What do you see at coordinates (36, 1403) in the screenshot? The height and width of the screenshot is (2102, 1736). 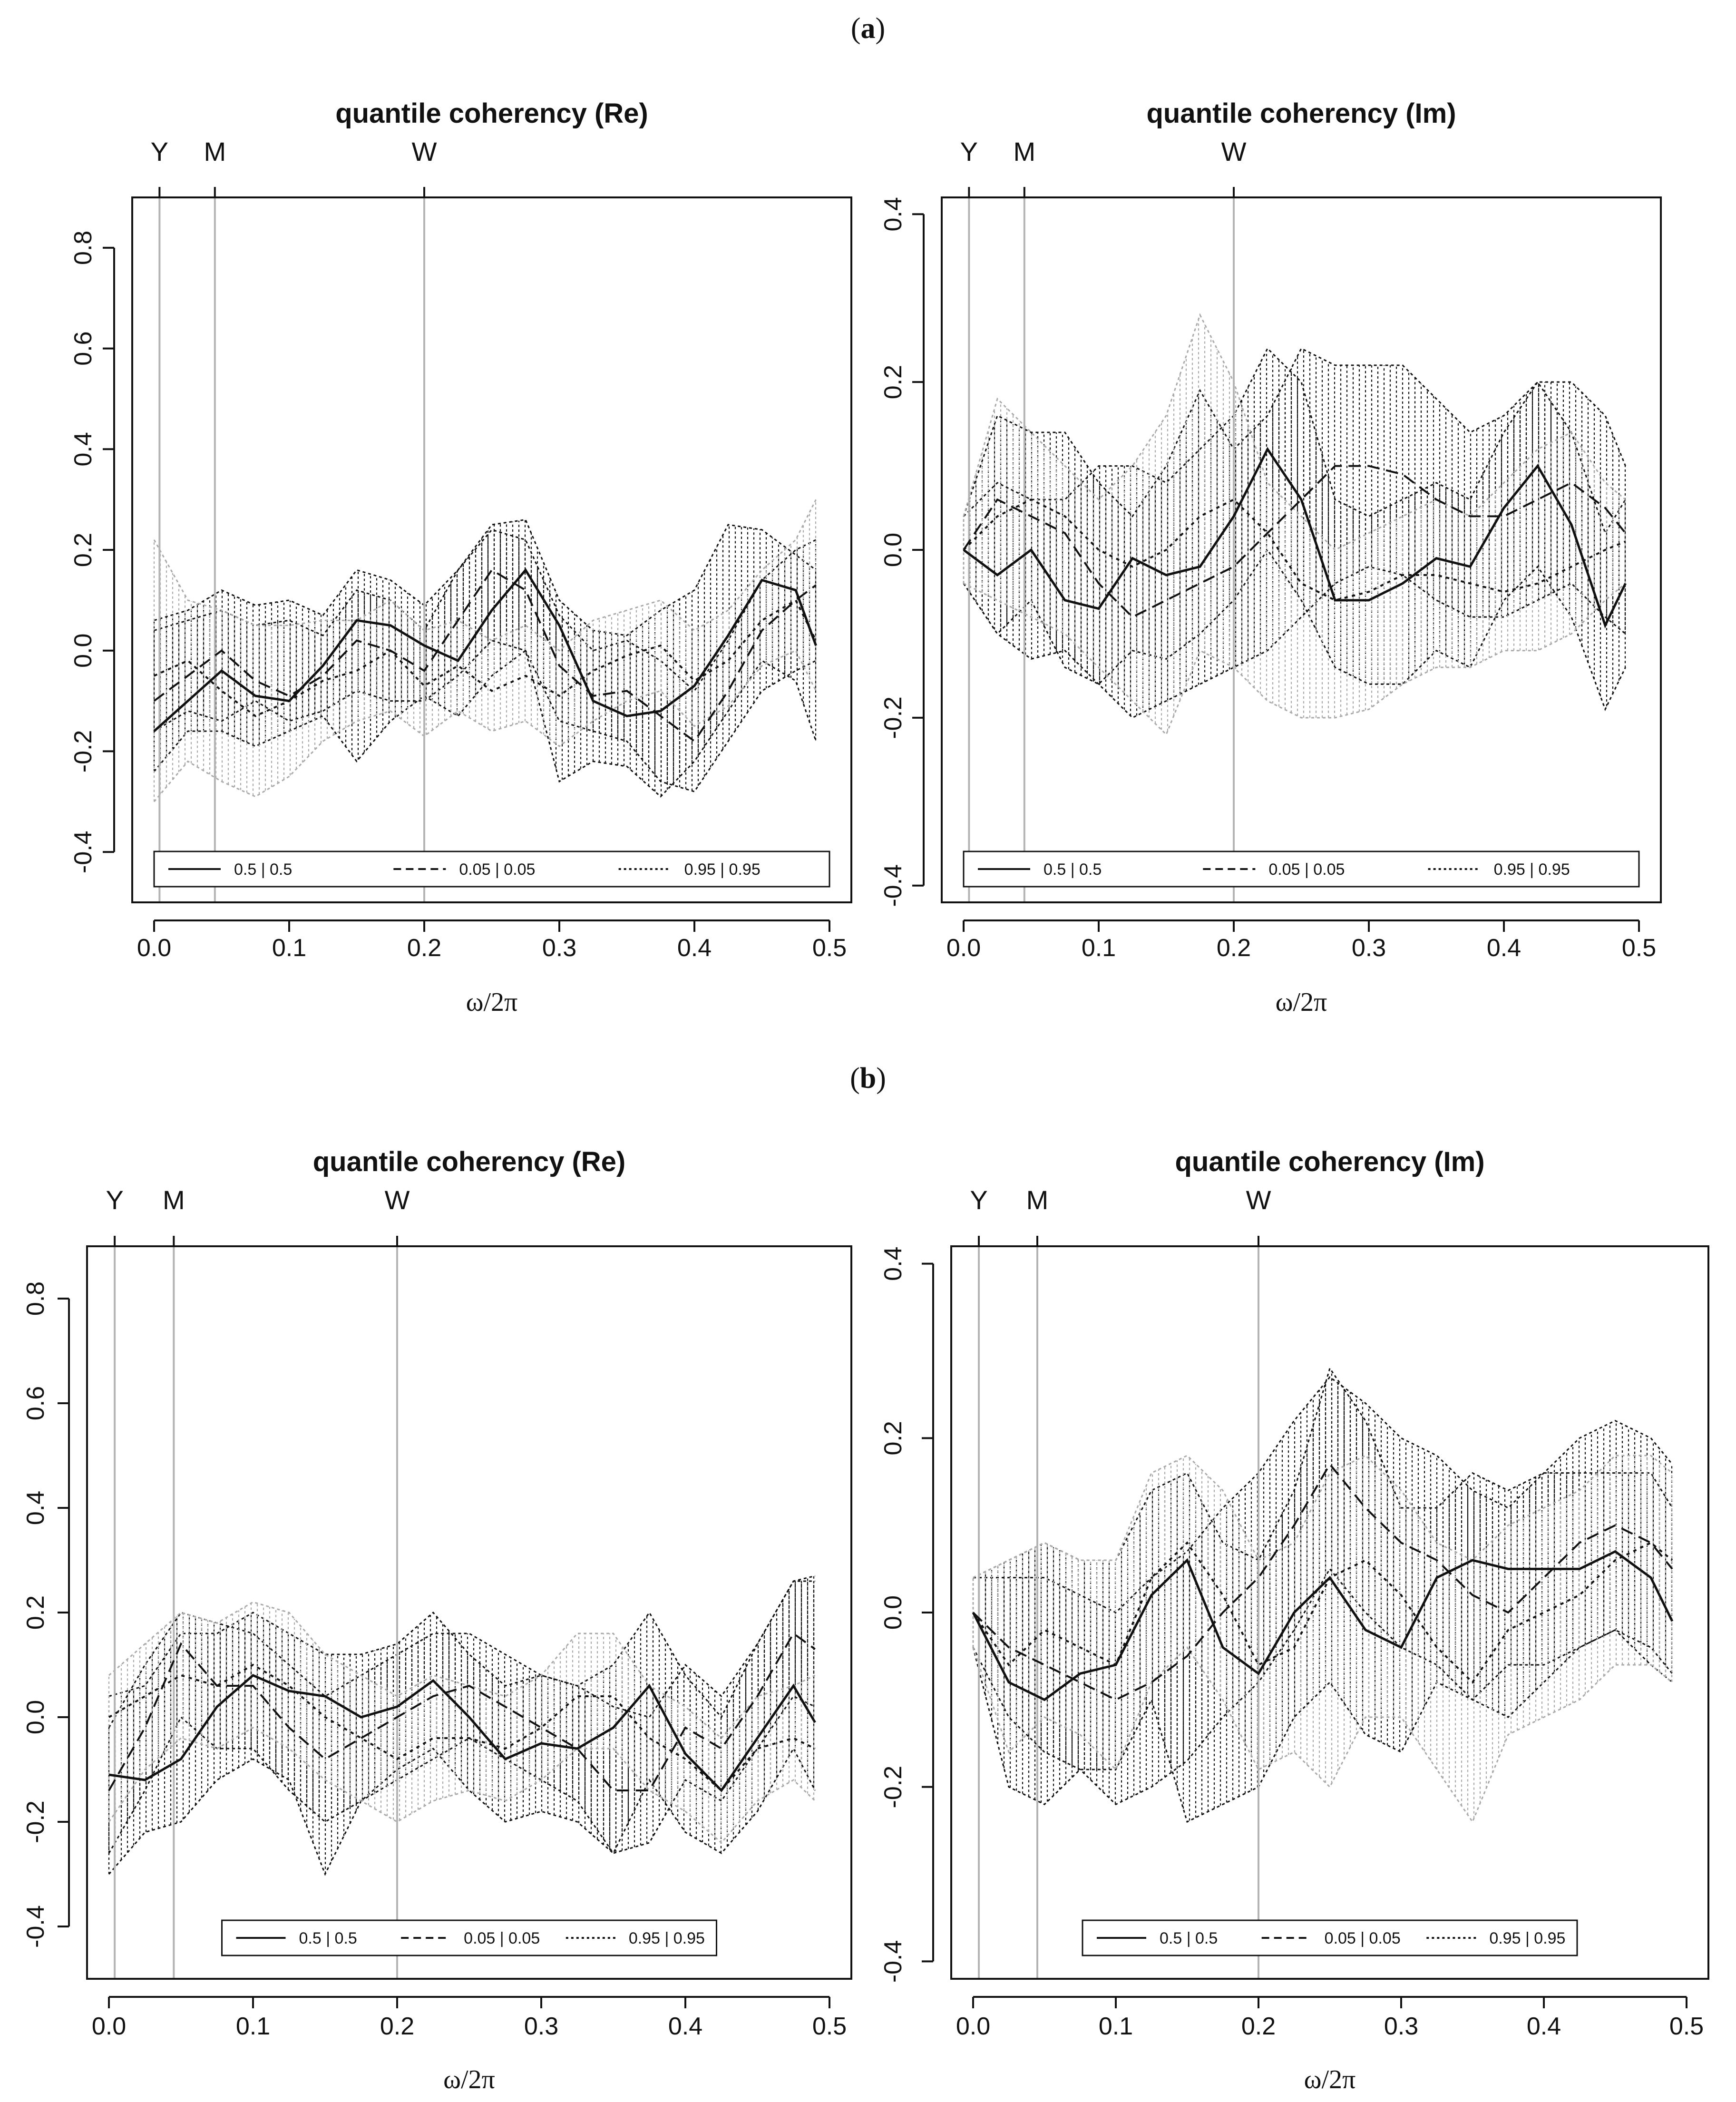 I see `y-tick-label: 0.6` at bounding box center [36, 1403].